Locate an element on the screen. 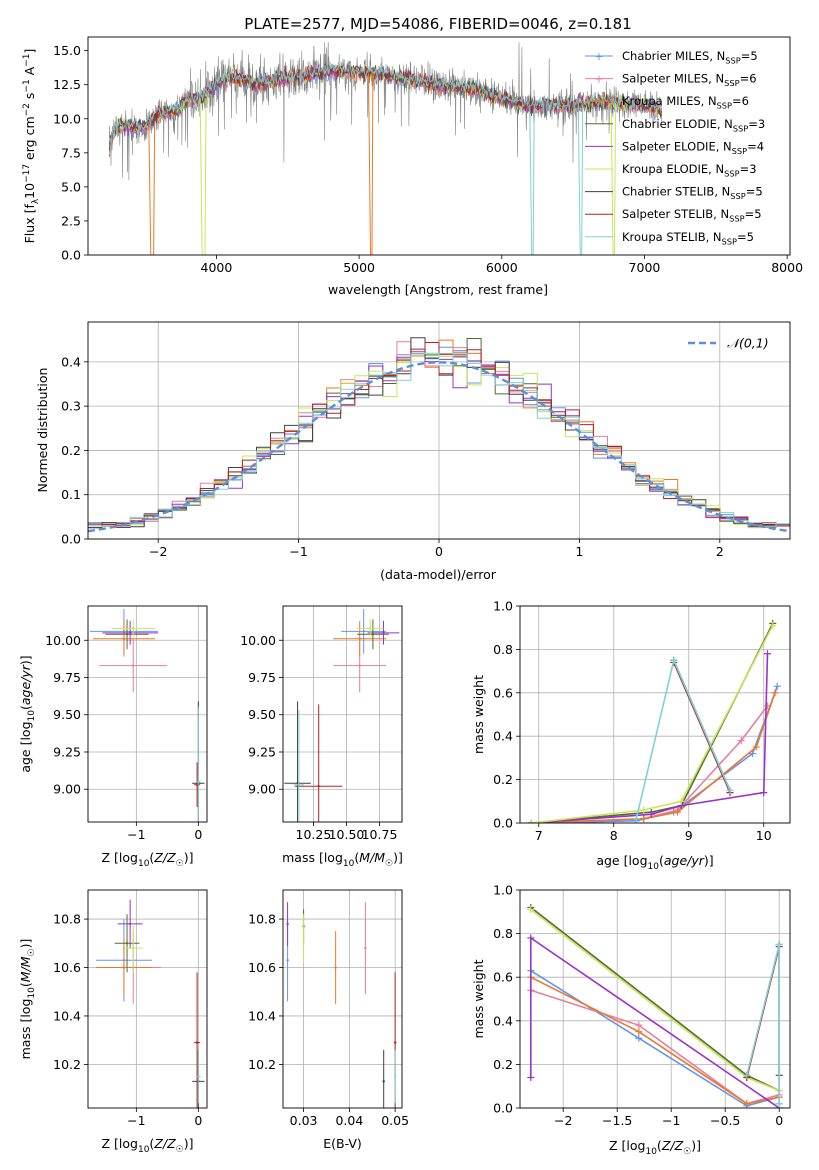 The image size is (819, 1170). label-part: Chabrier STELIB, N is located at coordinates (676, 192).